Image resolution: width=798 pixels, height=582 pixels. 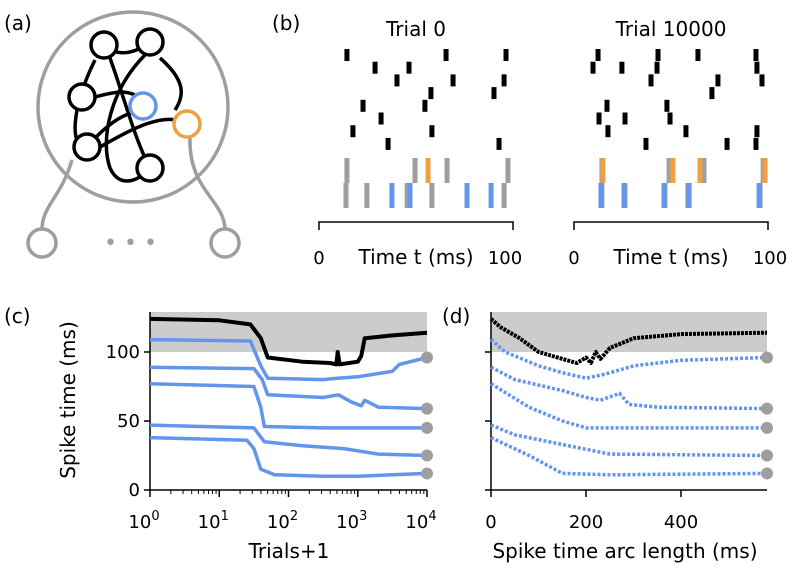 I want to click on x-tick-label: 400, so click(x=681, y=522).